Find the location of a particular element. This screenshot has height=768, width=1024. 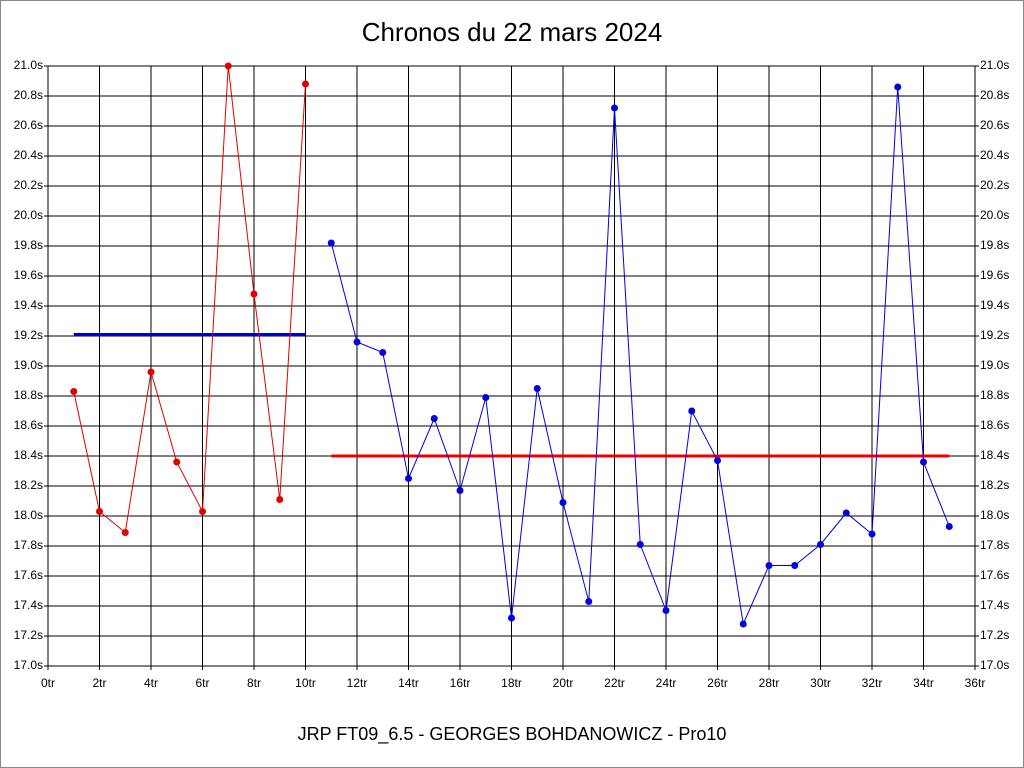

y-tick-label: 17.2s is located at coordinates (28, 635).